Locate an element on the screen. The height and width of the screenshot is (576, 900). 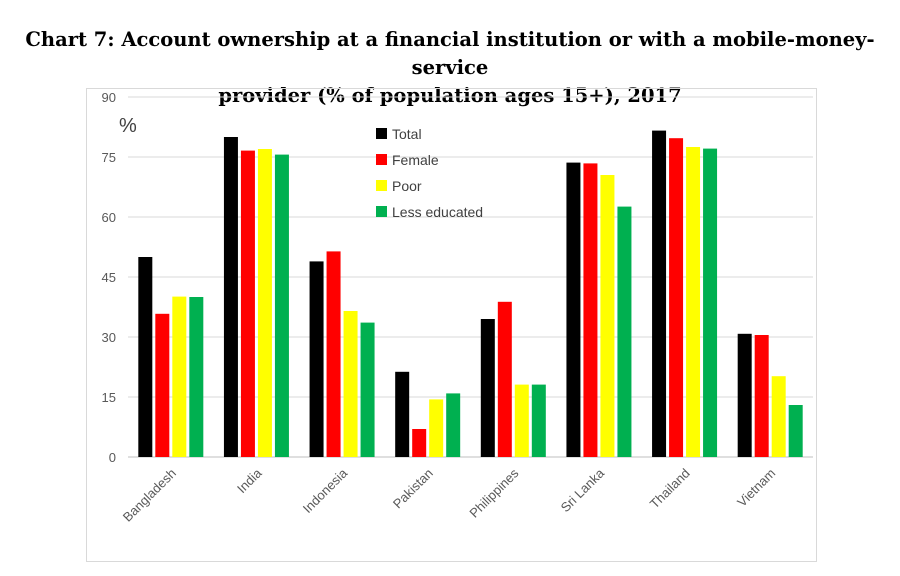
x-tick-label-india: India is located at coordinates (249, 480).